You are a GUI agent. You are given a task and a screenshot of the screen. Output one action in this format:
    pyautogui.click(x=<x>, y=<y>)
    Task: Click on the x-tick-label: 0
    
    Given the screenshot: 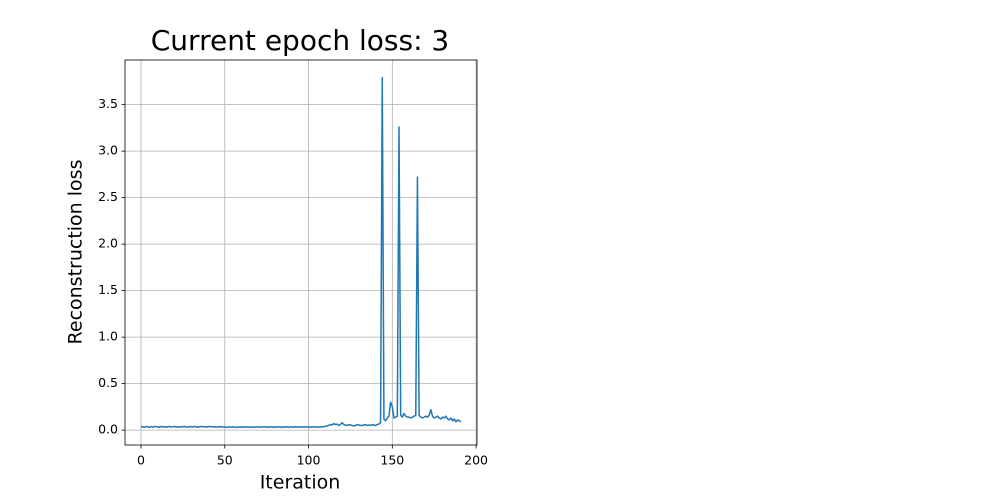 What is the action you would take?
    pyautogui.click(x=141, y=460)
    